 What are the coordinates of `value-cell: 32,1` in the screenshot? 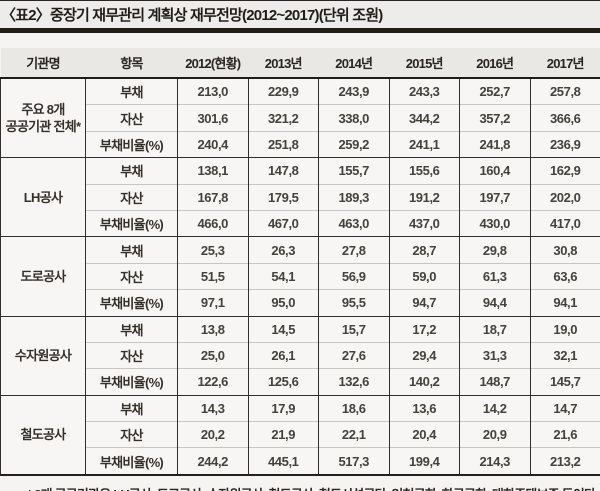 It's located at (564, 355).